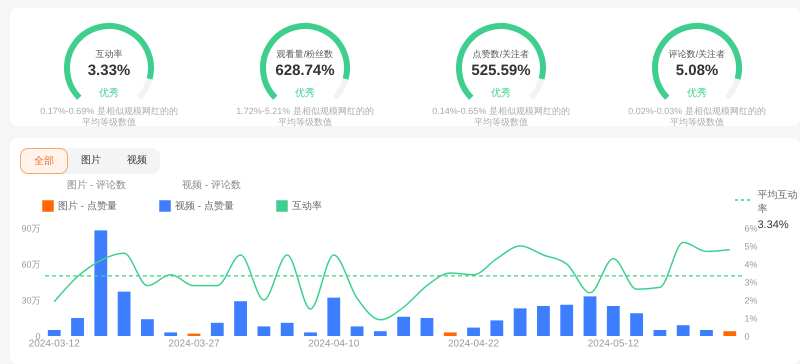 This screenshot has height=364, width=800. Describe the element at coordinates (212, 185) in the screenshot. I see `text: 视频 - 评论数` at that location.